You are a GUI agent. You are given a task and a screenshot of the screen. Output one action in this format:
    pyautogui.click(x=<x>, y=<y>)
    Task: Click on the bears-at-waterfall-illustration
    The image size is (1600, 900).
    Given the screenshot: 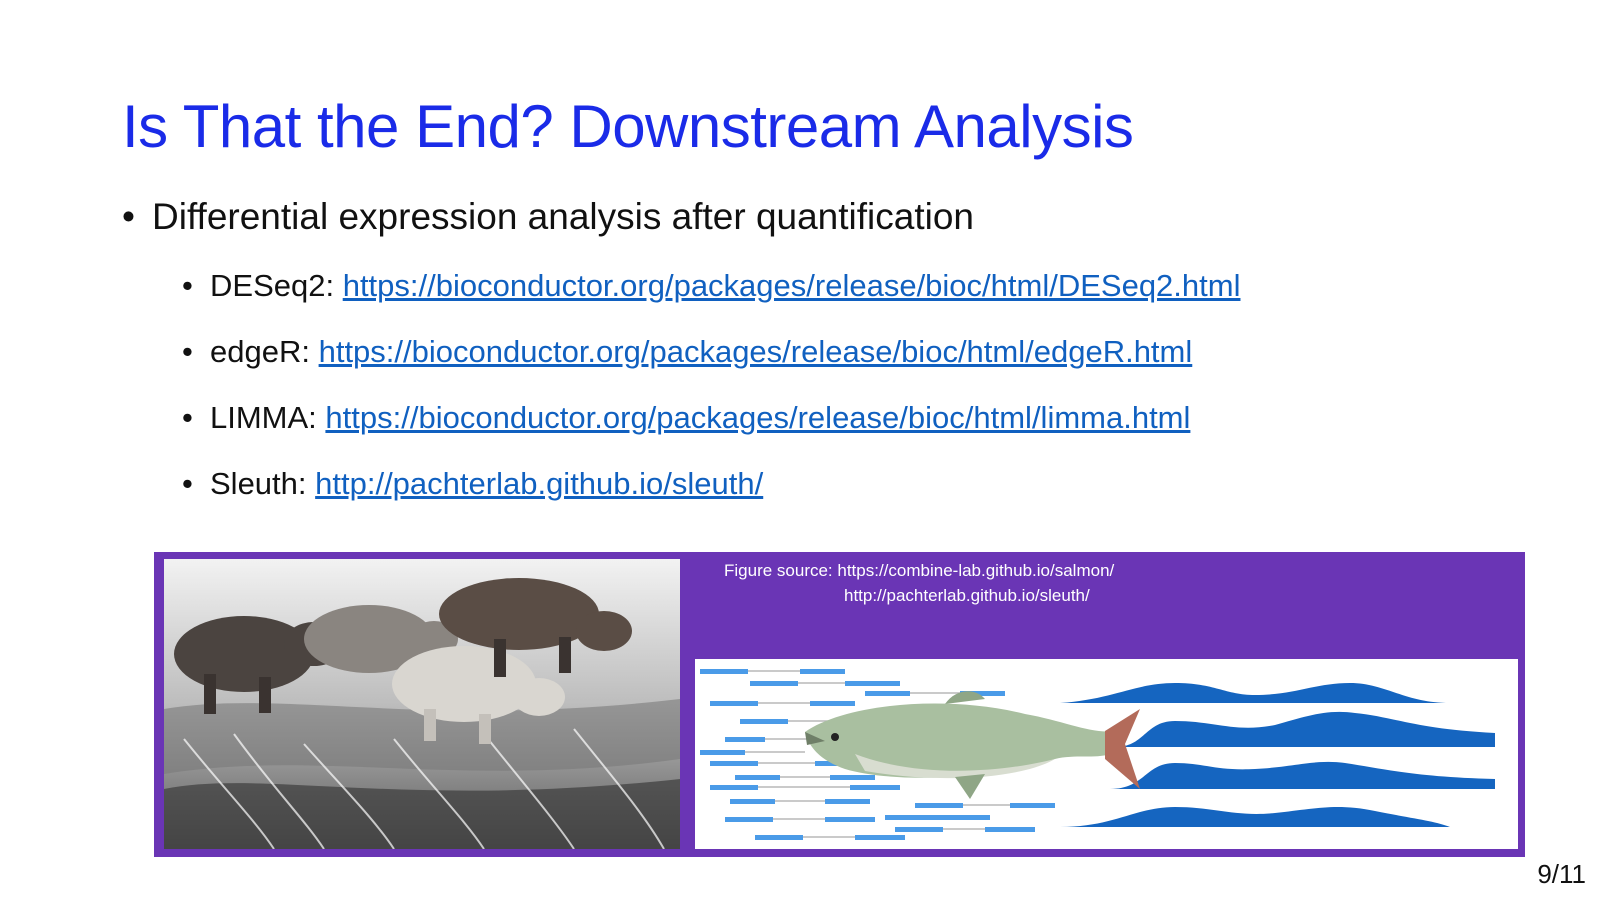 What is the action you would take?
    pyautogui.click(x=422, y=704)
    